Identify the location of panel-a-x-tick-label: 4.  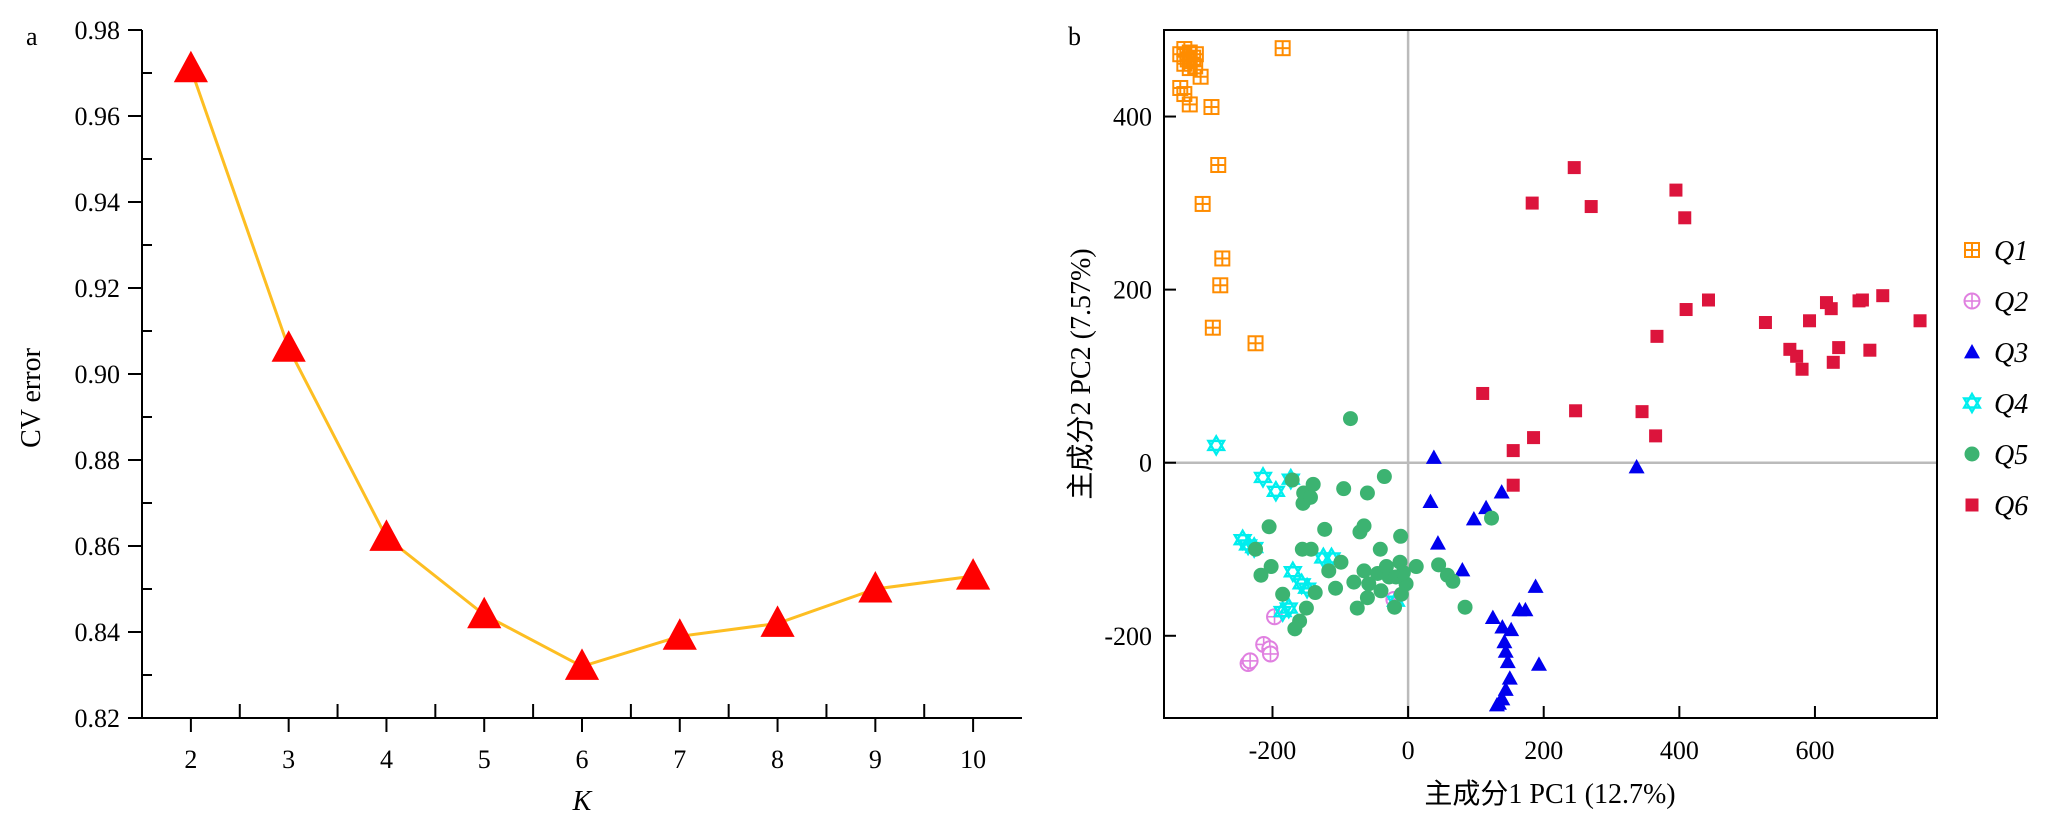
(386, 759).